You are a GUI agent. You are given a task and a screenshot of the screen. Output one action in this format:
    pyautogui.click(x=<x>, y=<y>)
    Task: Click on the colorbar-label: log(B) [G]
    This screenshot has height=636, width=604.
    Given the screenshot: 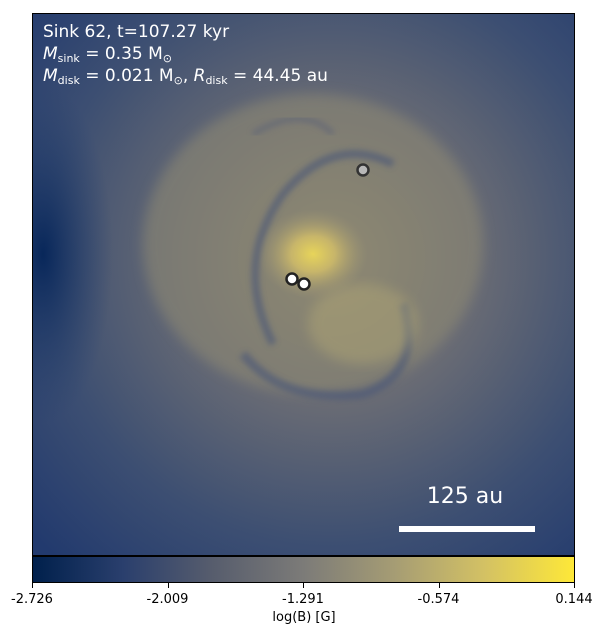 What is the action you would take?
    pyautogui.click(x=304, y=617)
    